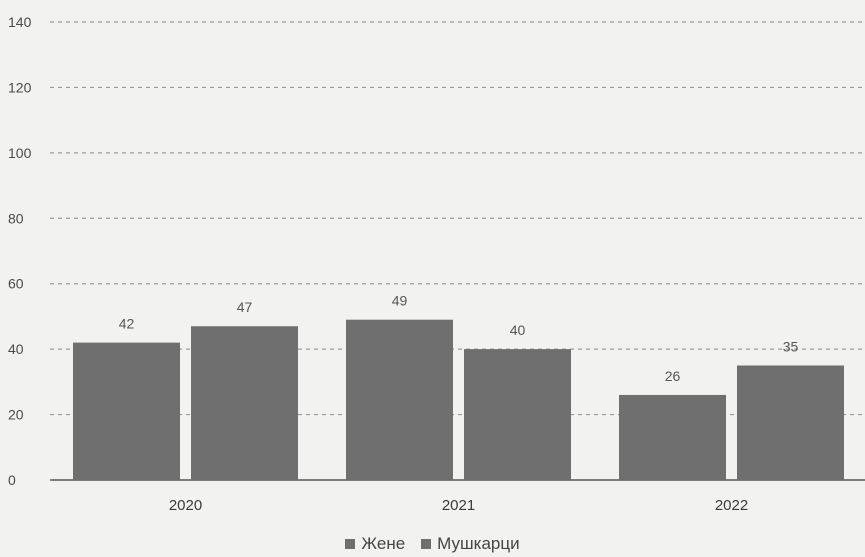 The width and height of the screenshot is (865, 557). I want to click on legend-item-women: Жене, so click(375, 544).